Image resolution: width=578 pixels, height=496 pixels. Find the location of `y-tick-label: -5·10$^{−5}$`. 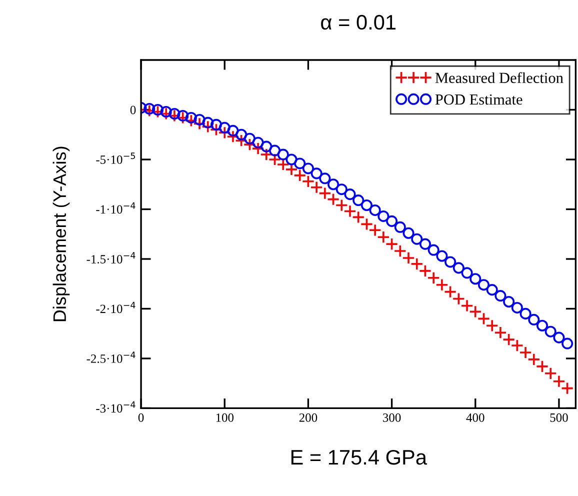

y-tick-label: -5·10$^{−5}$ is located at coordinates (115, 158).